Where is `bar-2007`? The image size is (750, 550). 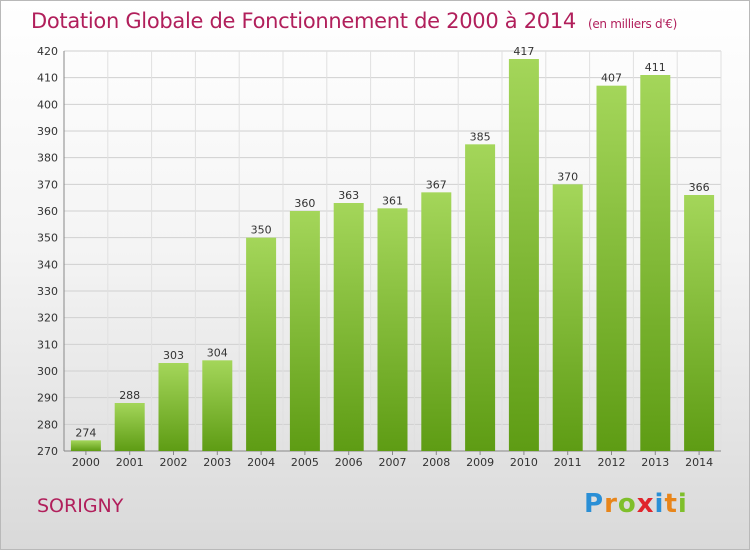 bar-2007 is located at coordinates (392, 329).